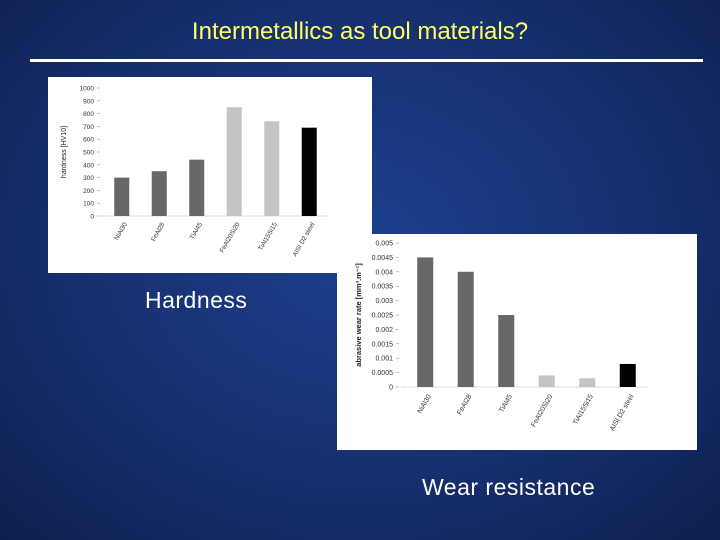 Image resolution: width=720 pixels, height=540 pixels. What do you see at coordinates (542, 410) in the screenshot?
I see `wear-category-label: FeAl20Si20` at bounding box center [542, 410].